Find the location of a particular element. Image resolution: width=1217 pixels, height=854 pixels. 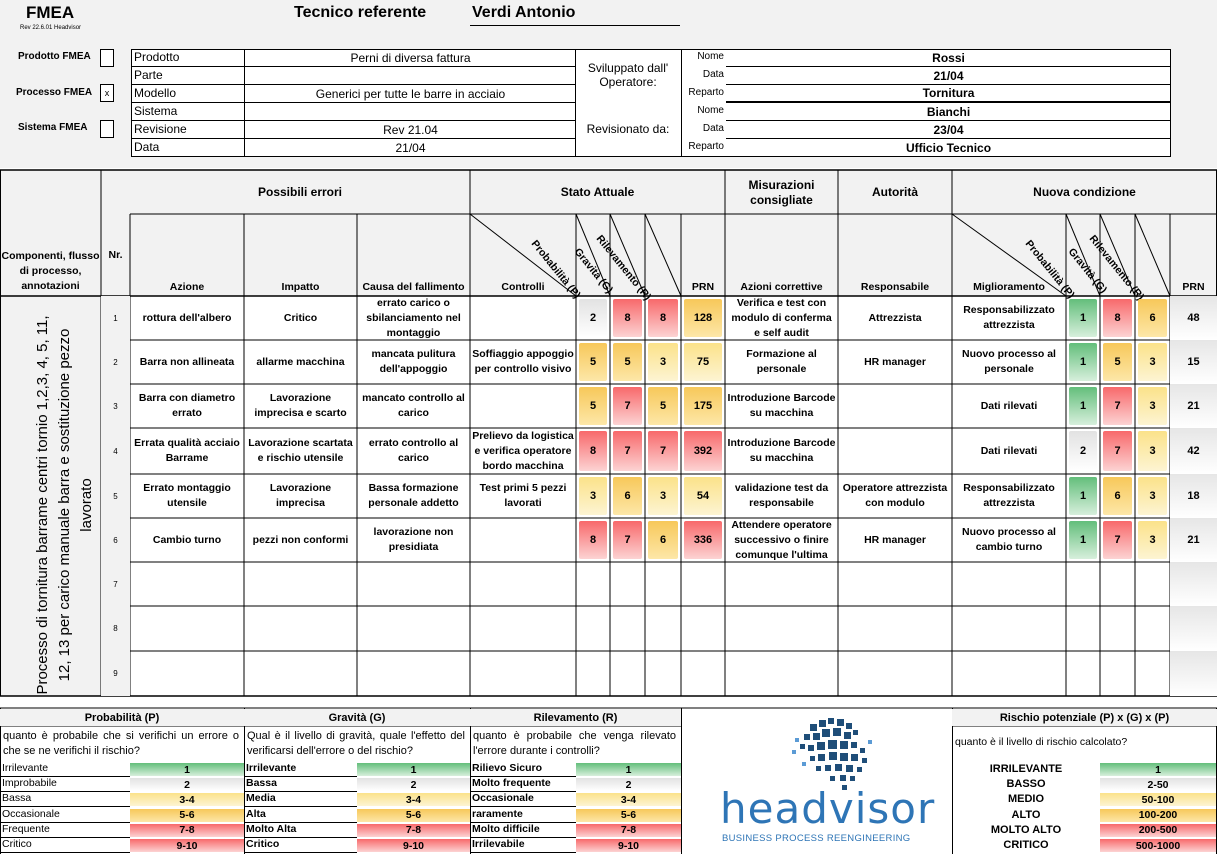

cell-prob-new: 2 is located at coordinates (1083, 450).